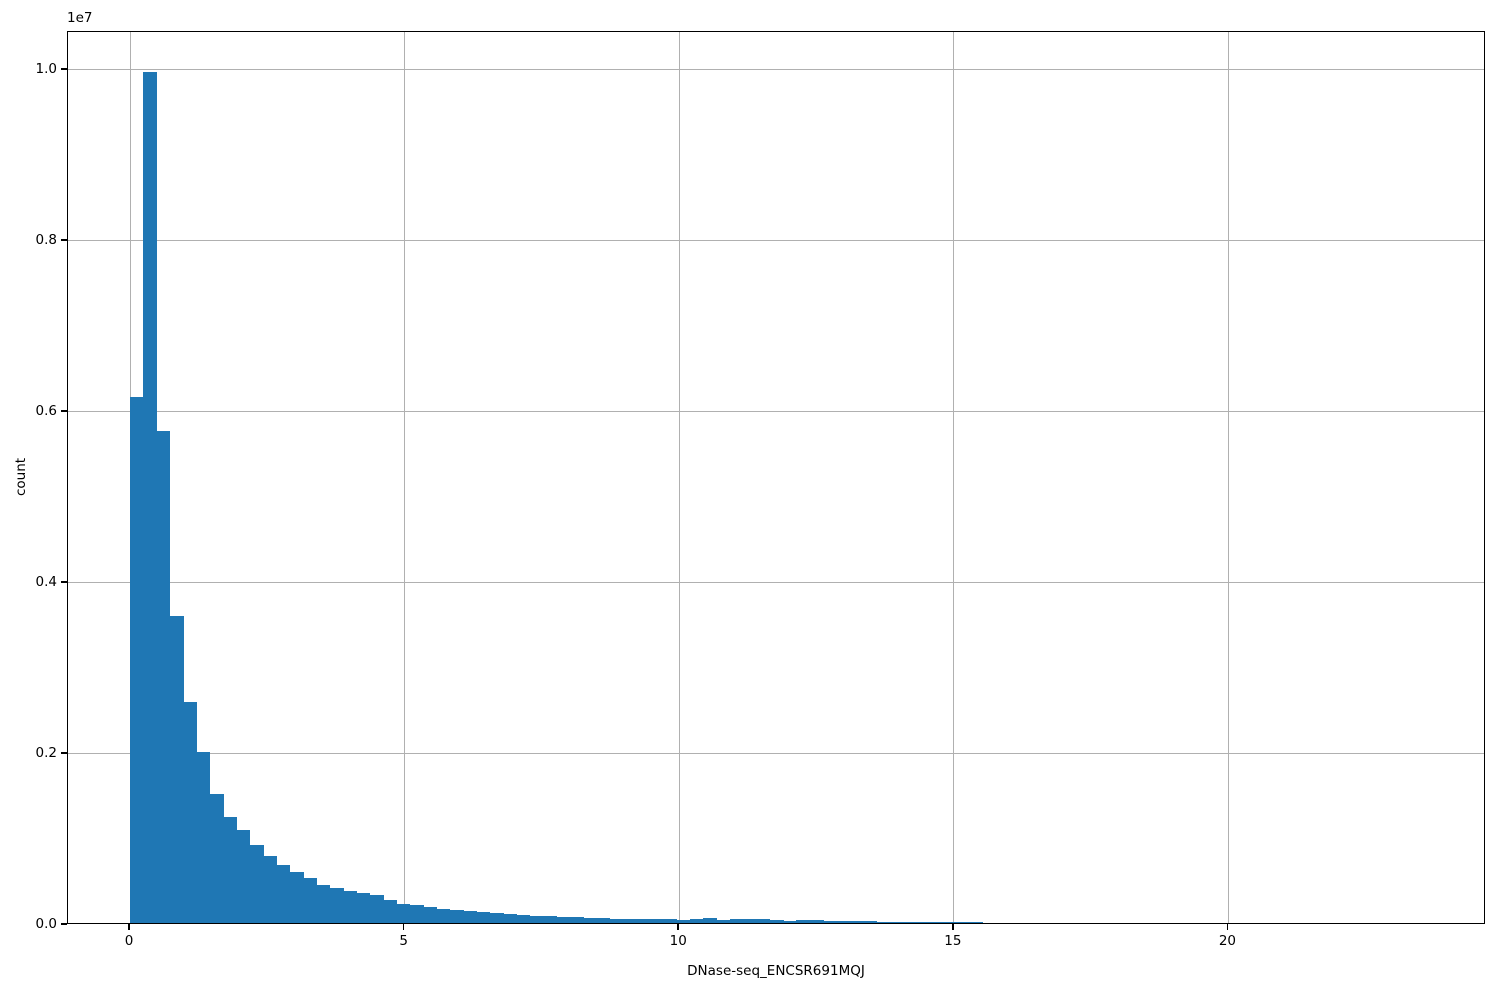 The height and width of the screenshot is (1000, 1500). Describe the element at coordinates (46, 410) in the screenshot. I see `y-tick-label: 0.6` at that location.